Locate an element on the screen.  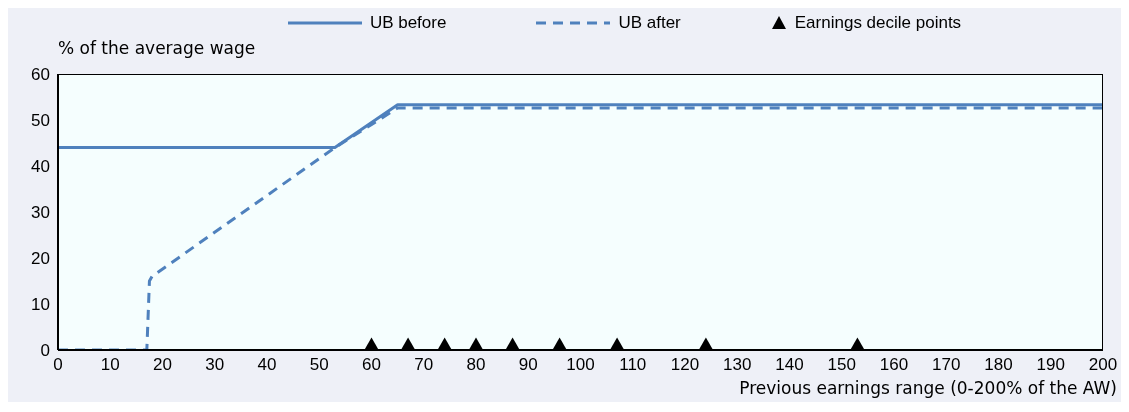
y-tick-label: 40 is located at coordinates (40, 167).